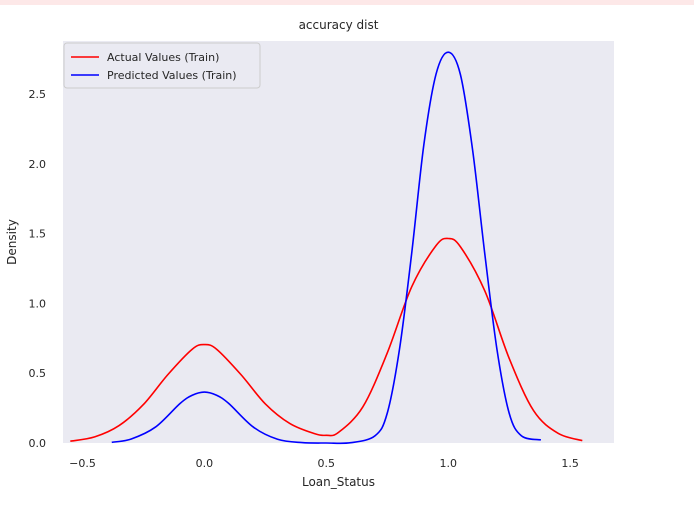 This screenshot has width=694, height=510. What do you see at coordinates (205, 463) in the screenshot?
I see `x-tick-label: 0.0` at bounding box center [205, 463].